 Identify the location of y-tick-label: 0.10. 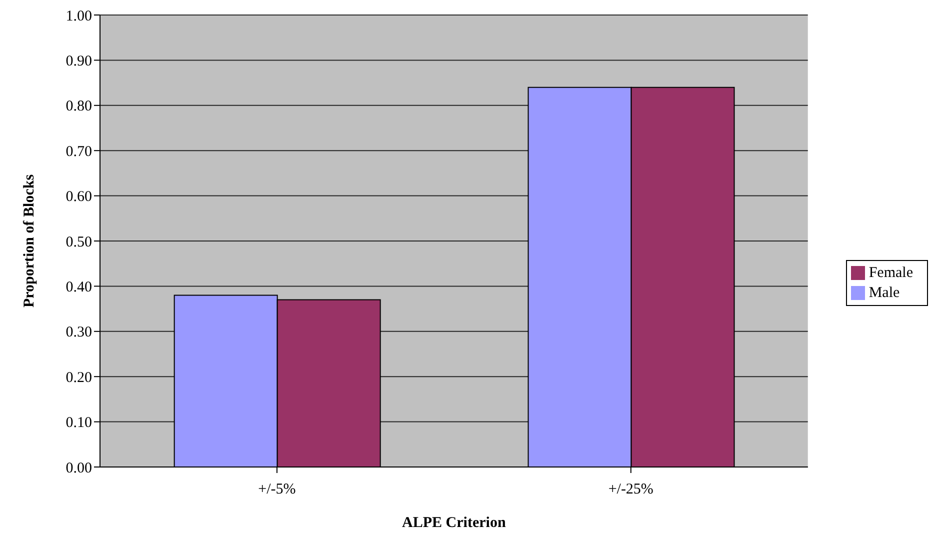
(79, 423).